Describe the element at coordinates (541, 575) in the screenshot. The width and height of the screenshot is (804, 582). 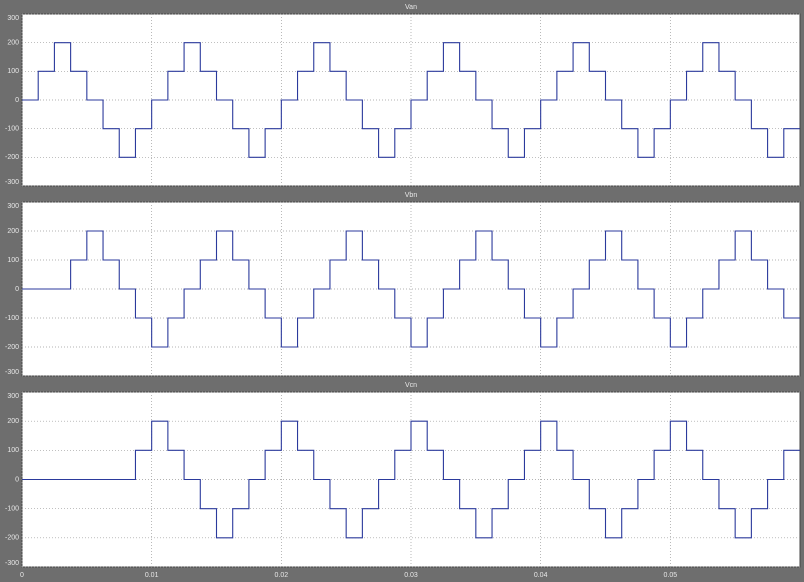
I see `x-tick-label: 0.04` at that location.